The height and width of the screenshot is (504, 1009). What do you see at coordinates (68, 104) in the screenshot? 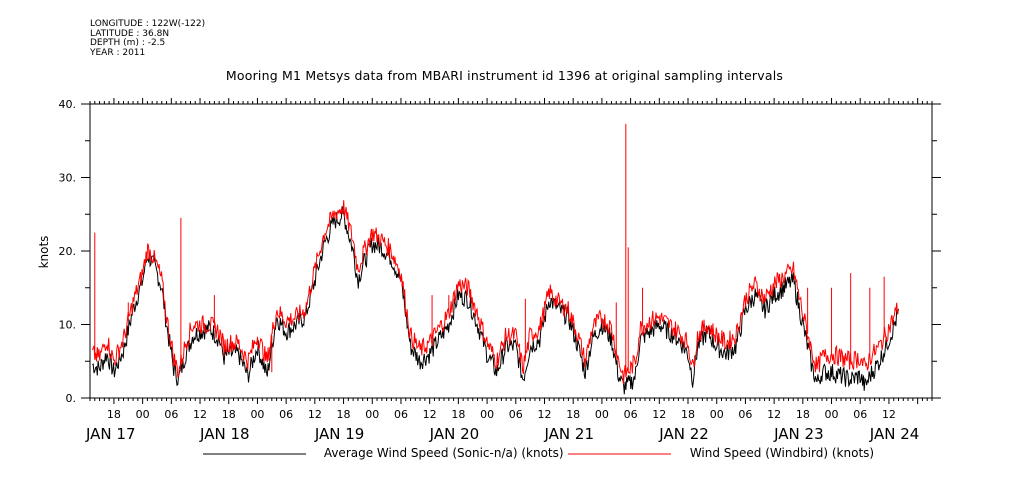
I see `y-tick-label: 40.` at bounding box center [68, 104].